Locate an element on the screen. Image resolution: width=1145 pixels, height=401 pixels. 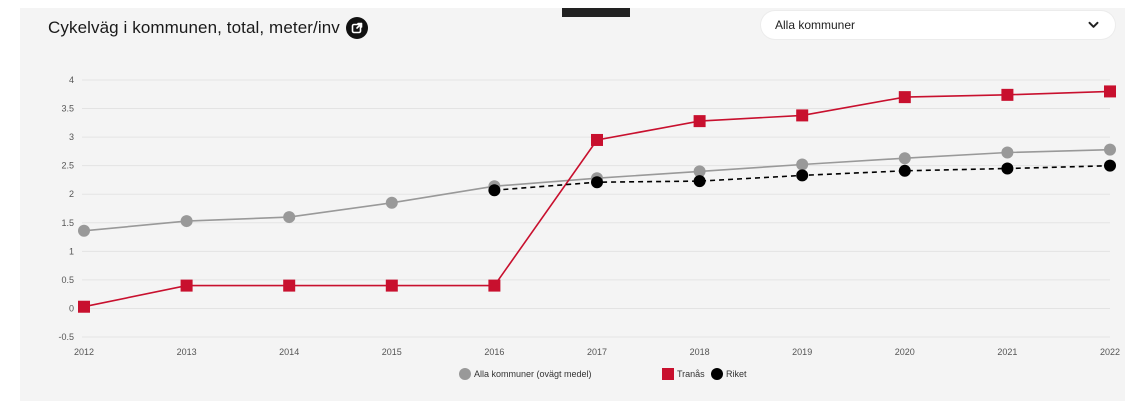
x-tick-label: 2020 is located at coordinates (905, 352).